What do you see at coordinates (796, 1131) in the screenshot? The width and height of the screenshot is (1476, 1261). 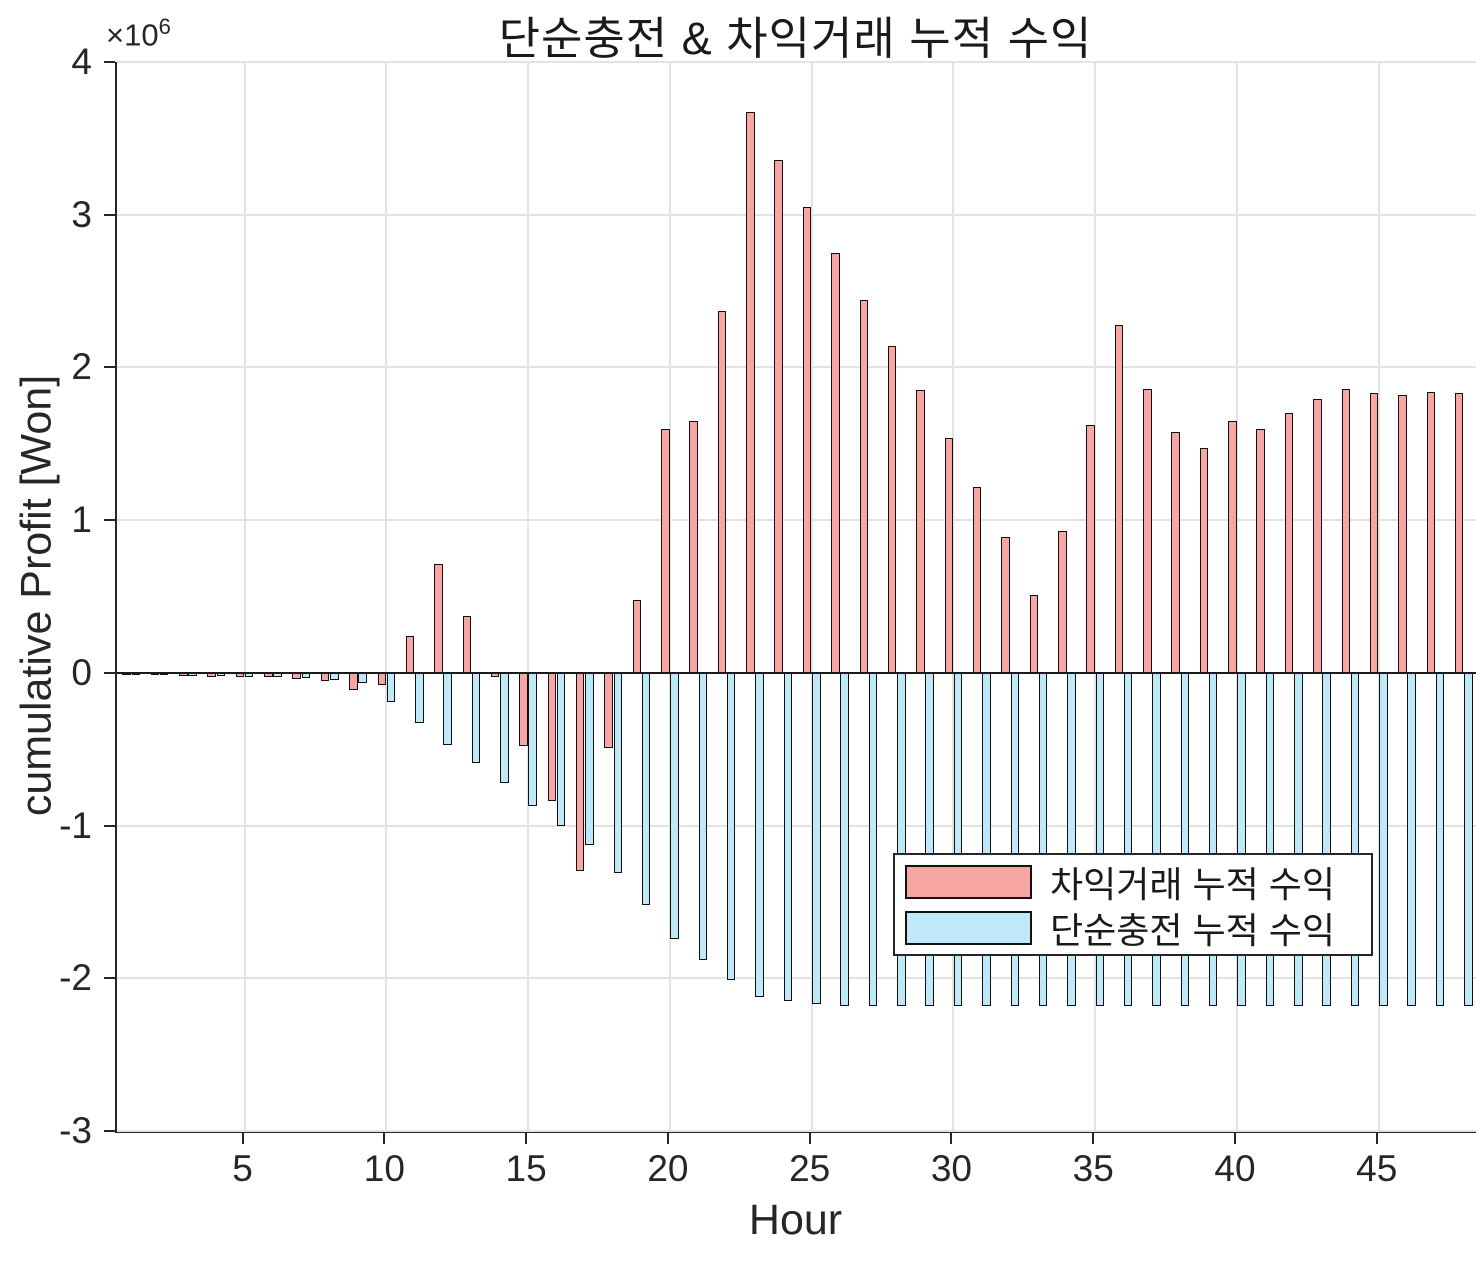 I see `gridline-h--3` at bounding box center [796, 1131].